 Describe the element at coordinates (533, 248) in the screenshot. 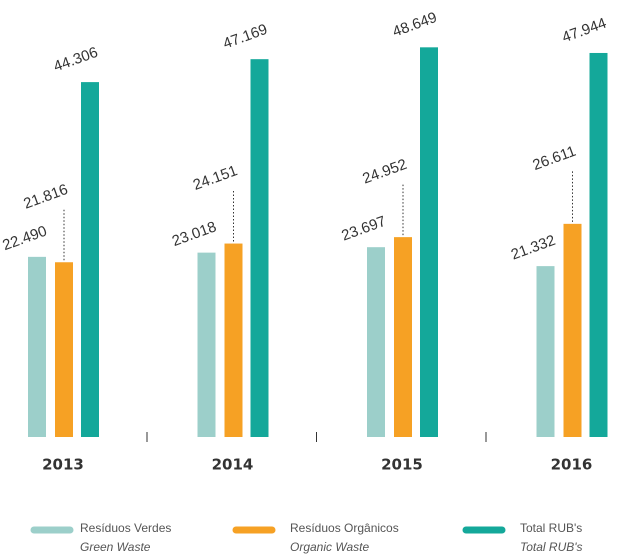

I see `value-label: 21.332` at that location.